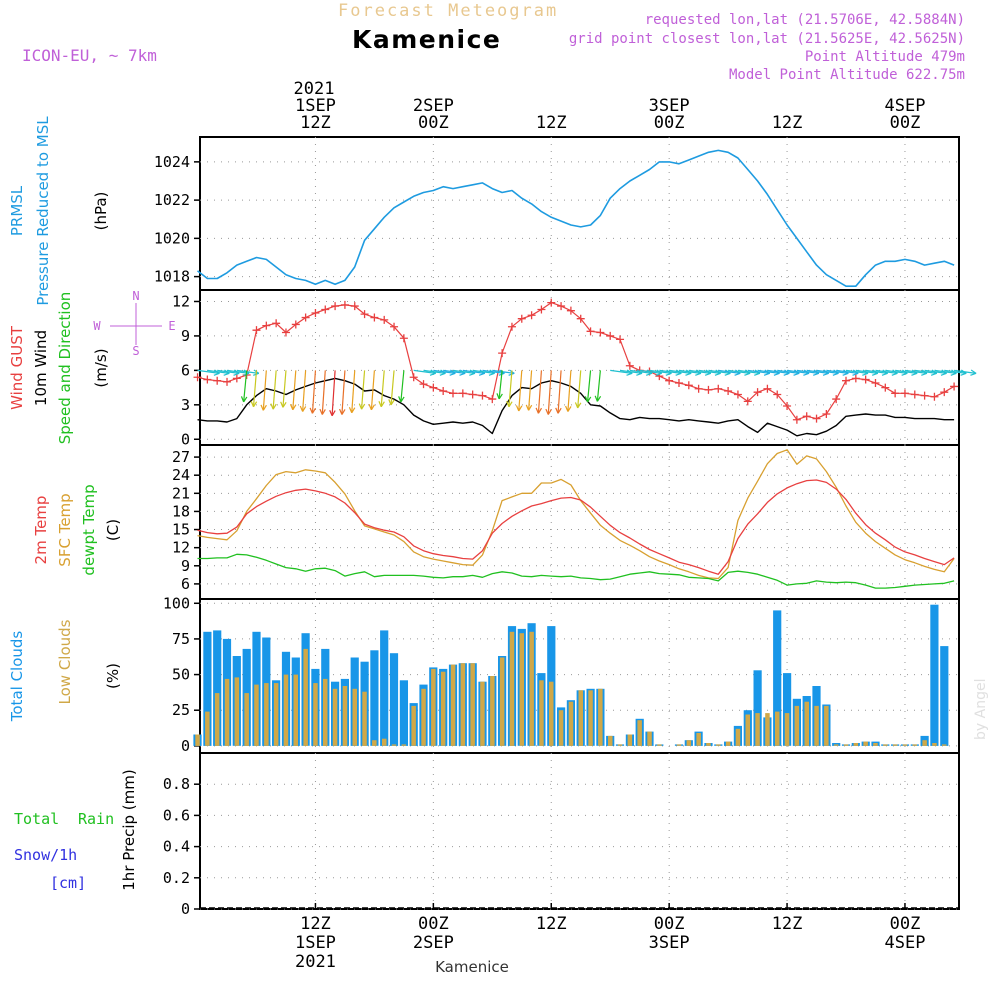  I want to click on xtick-date-label: 3SEP, so click(669, 943).